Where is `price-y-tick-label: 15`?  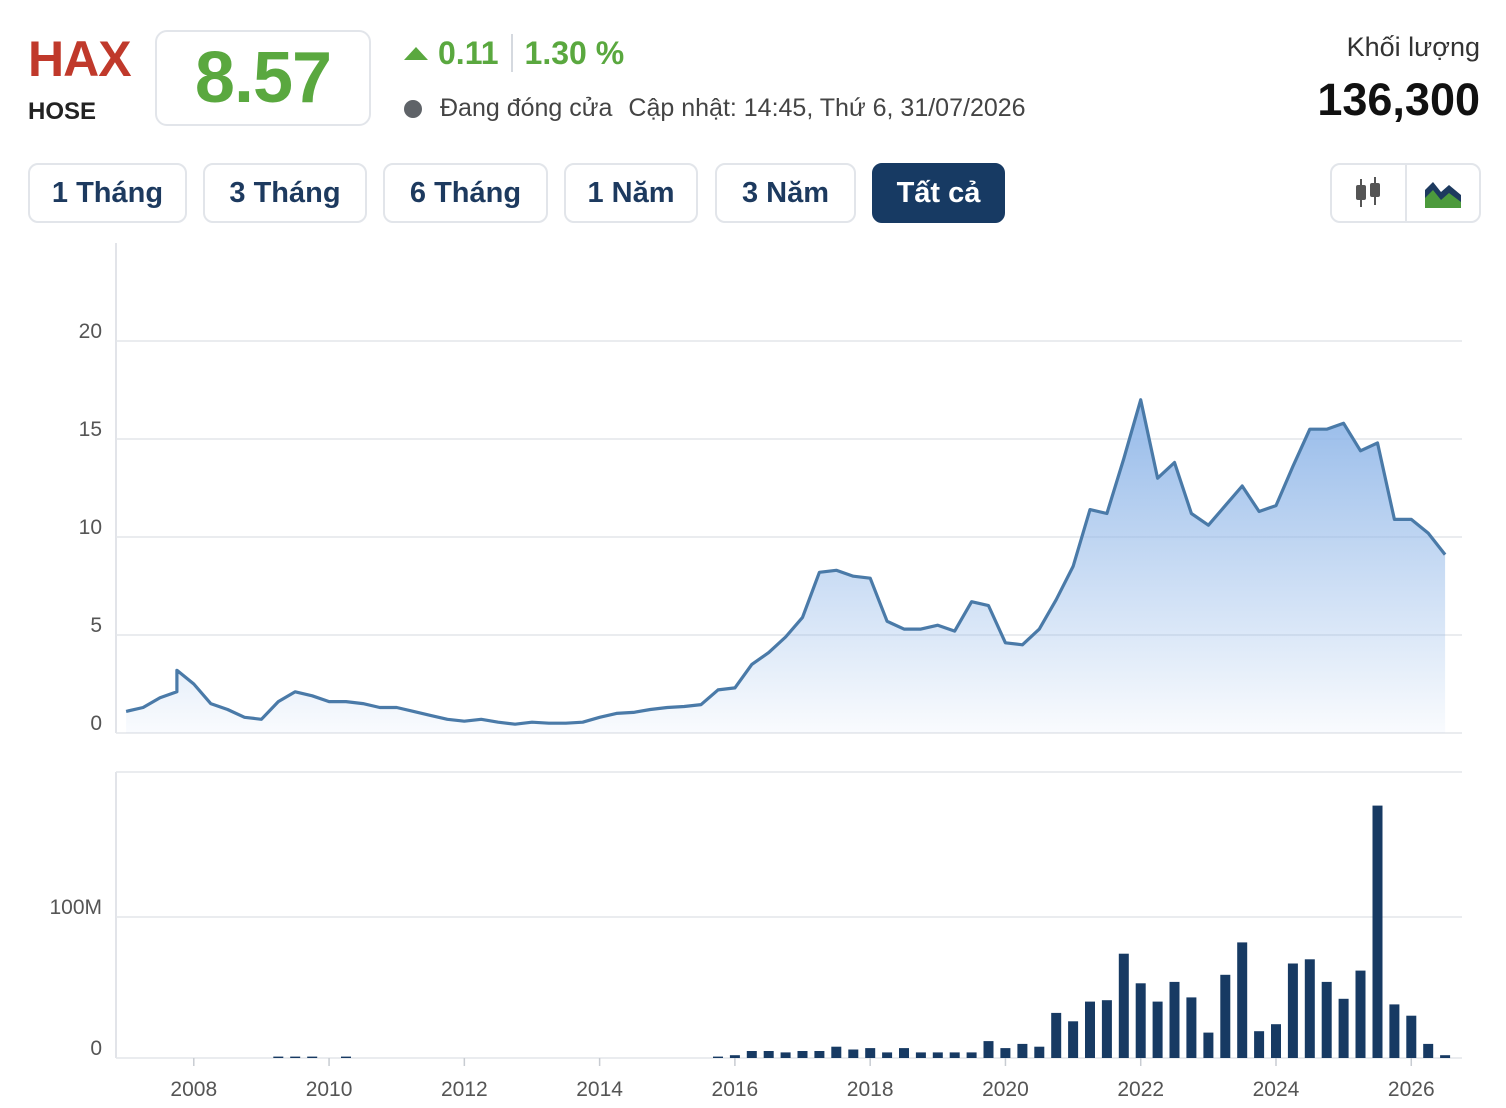 price-y-tick-label: 15 is located at coordinates (90, 429).